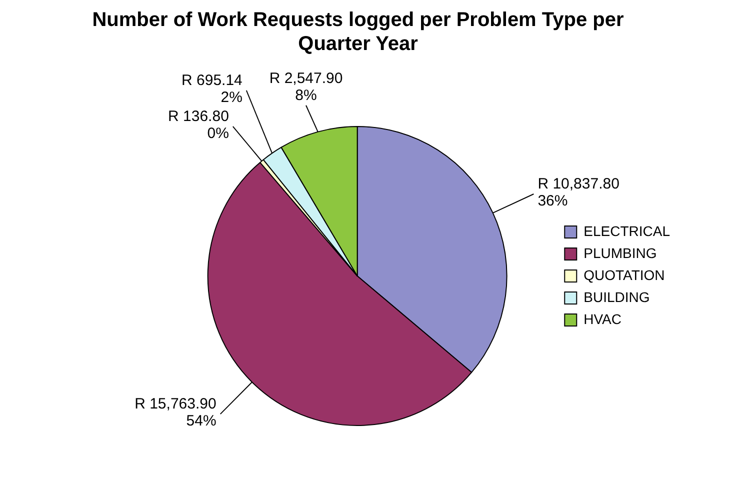 The width and height of the screenshot is (748, 491). I want to click on legend-label: QUOTATION, so click(624, 274).